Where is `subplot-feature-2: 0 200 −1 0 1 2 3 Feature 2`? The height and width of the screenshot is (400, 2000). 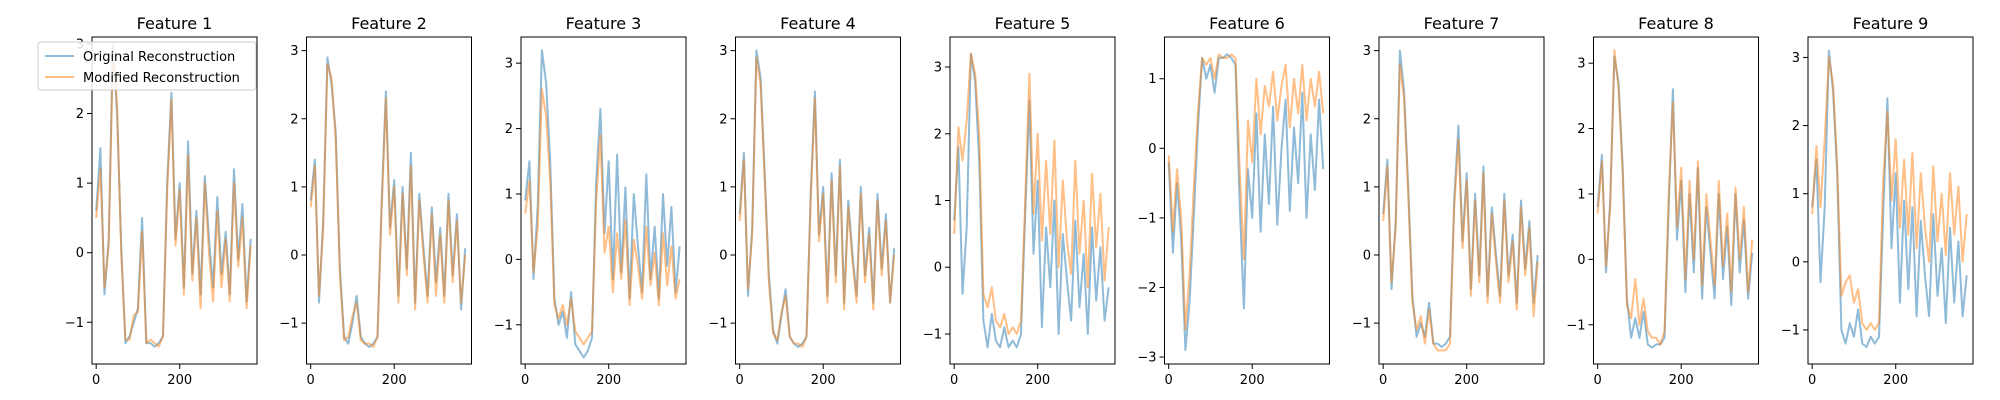
subplot-feature-2: 0 200 −1 0 1 2 3 Feature 2 is located at coordinates (375, 201).